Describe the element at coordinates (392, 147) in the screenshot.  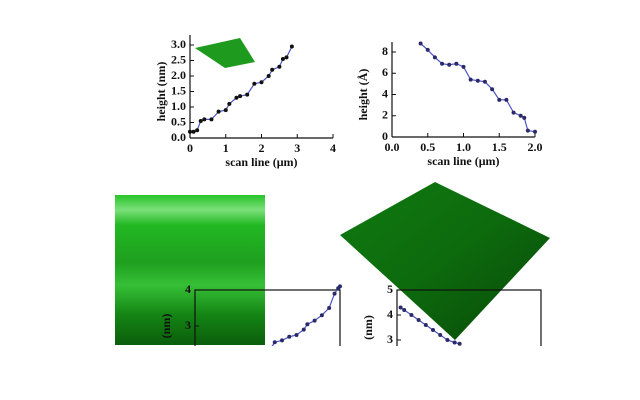
I see `x-tick-label: 0.0` at that location.